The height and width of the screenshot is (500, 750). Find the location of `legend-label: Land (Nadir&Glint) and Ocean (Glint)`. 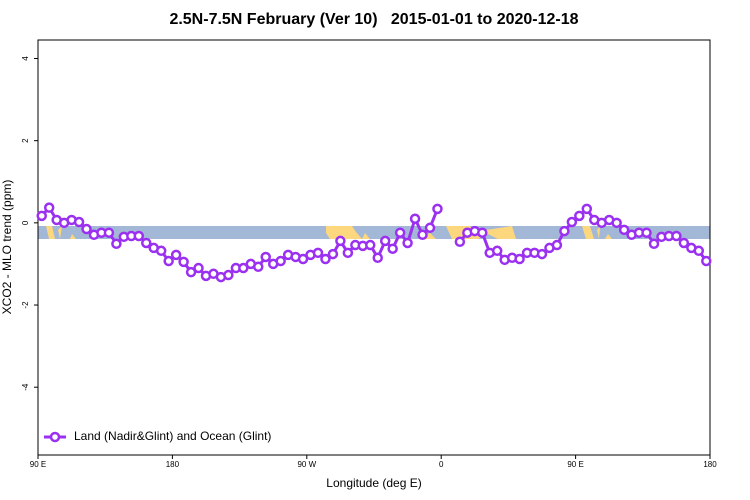

legend-label: Land (Nadir&Glint) and Ocean (Glint) is located at coordinates (172, 436).